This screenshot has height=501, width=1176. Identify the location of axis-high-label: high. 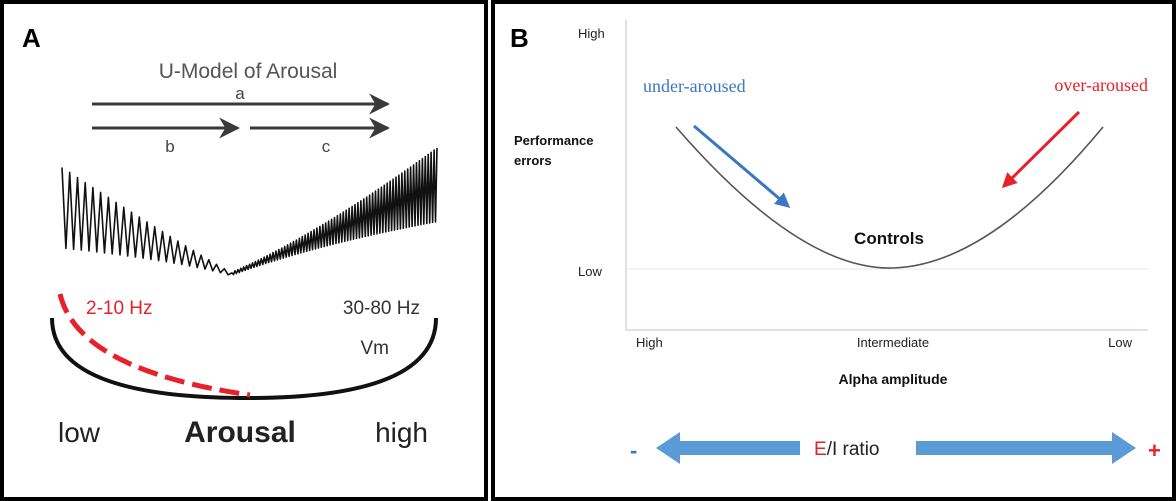
(401, 432).